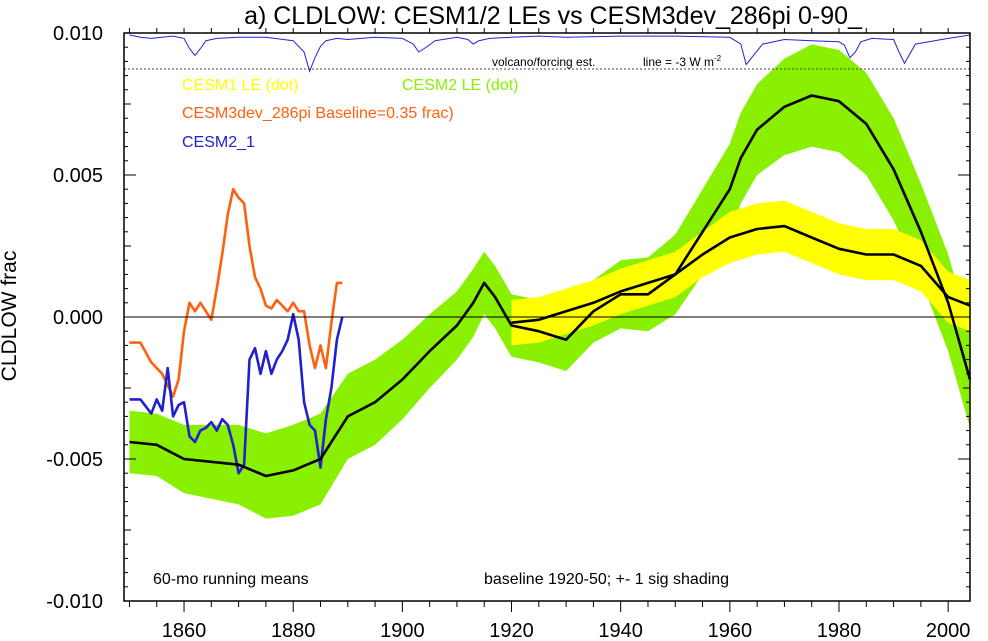 The width and height of the screenshot is (988, 641). Describe the element at coordinates (543, 62) in the screenshot. I see `volcano-label: volcano/forcing est.` at that location.